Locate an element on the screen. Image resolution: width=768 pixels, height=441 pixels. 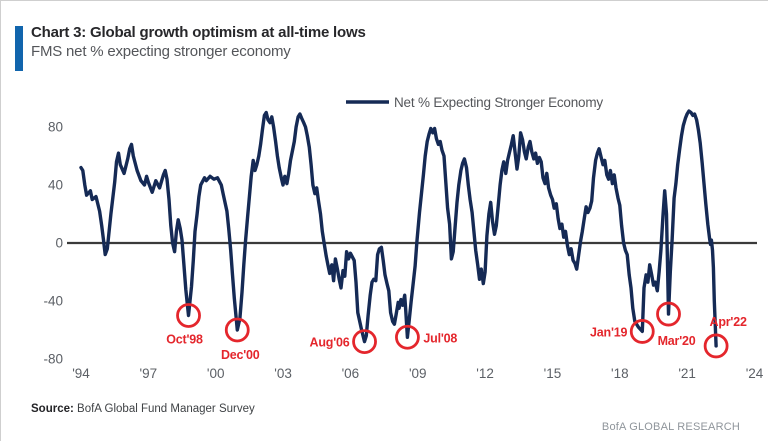
annotation-label: Dec'00 is located at coordinates (240, 355).